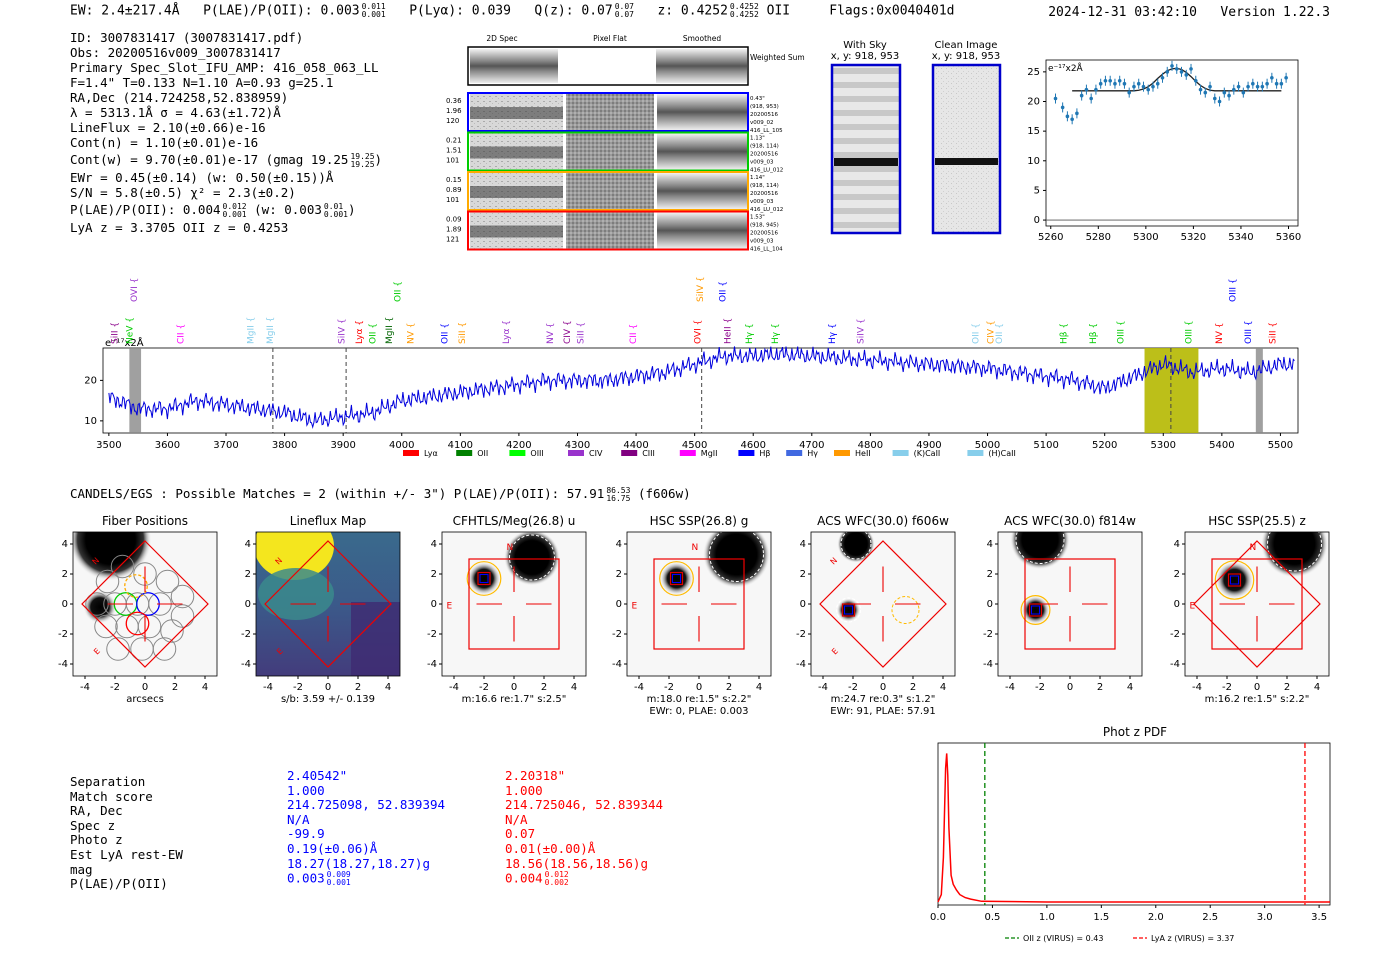 The height and width of the screenshot is (955, 1400). What do you see at coordinates (362, 156) in the screenshot?
I see `cont-w-hi: 19.25` at bounding box center [362, 156].